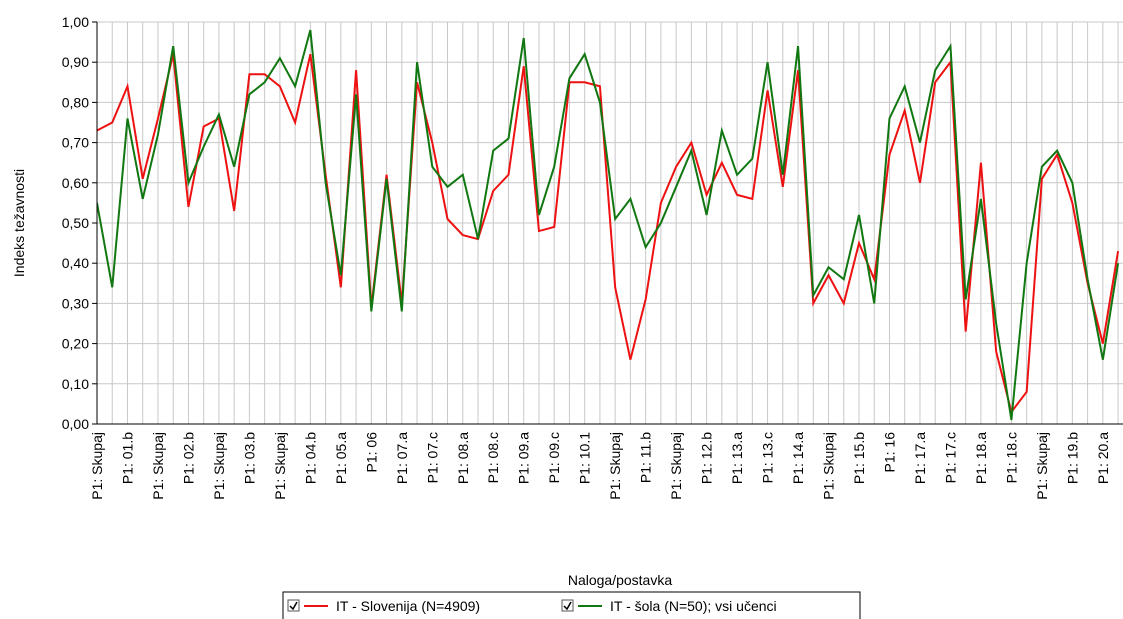 The width and height of the screenshot is (1123, 619). I want to click on x-tick-label: P1: 18.c, so click(1011, 457).